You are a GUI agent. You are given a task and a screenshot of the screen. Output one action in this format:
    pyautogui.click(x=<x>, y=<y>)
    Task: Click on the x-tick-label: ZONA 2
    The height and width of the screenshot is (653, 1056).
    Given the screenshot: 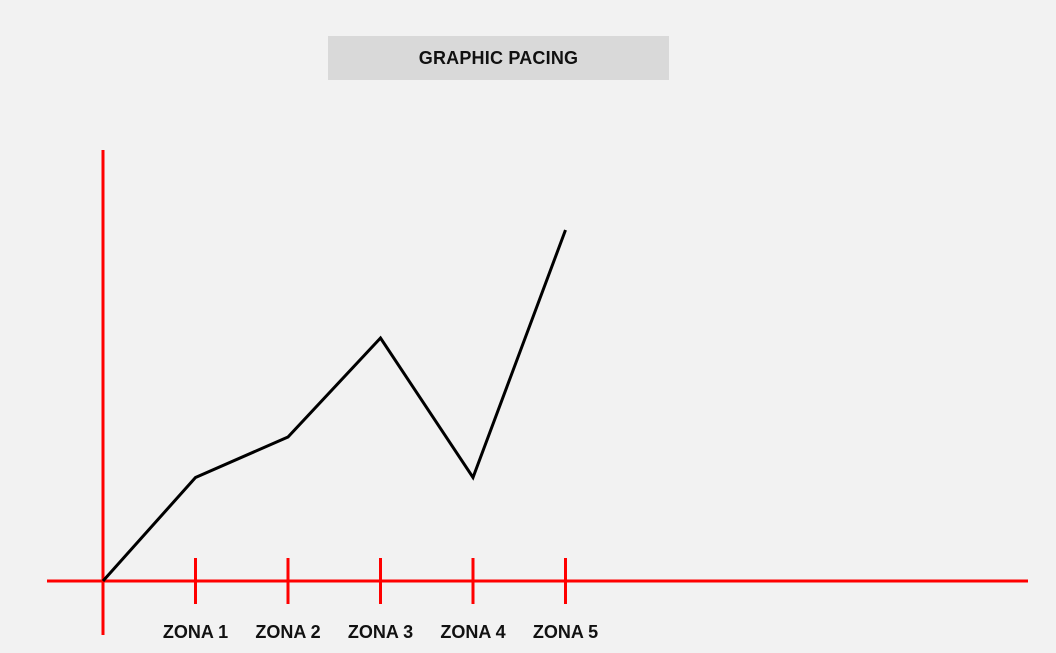 What is the action you would take?
    pyautogui.click(x=287, y=632)
    